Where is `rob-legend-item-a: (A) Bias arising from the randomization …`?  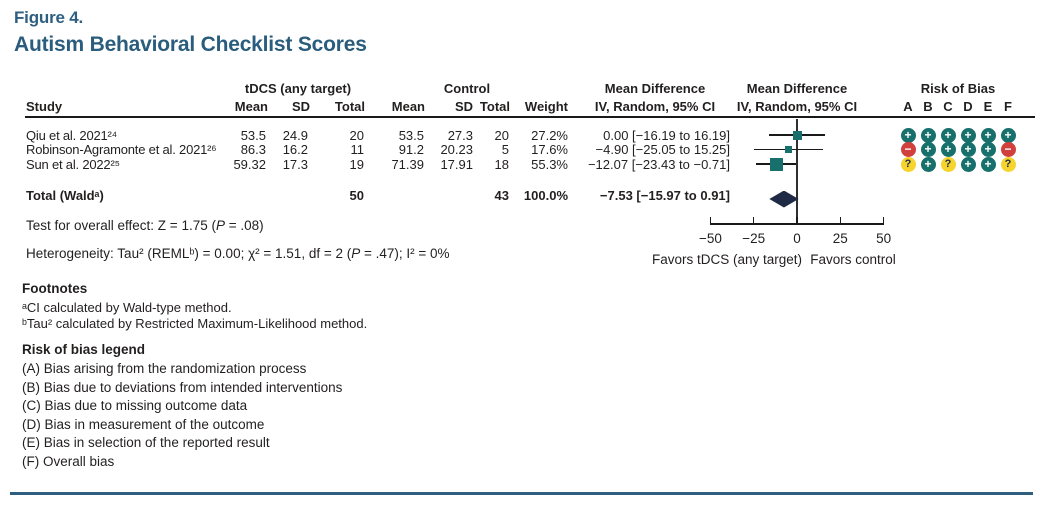 rob-legend-item-a: (A) Bias arising from the randomization … is located at coordinates (164, 368).